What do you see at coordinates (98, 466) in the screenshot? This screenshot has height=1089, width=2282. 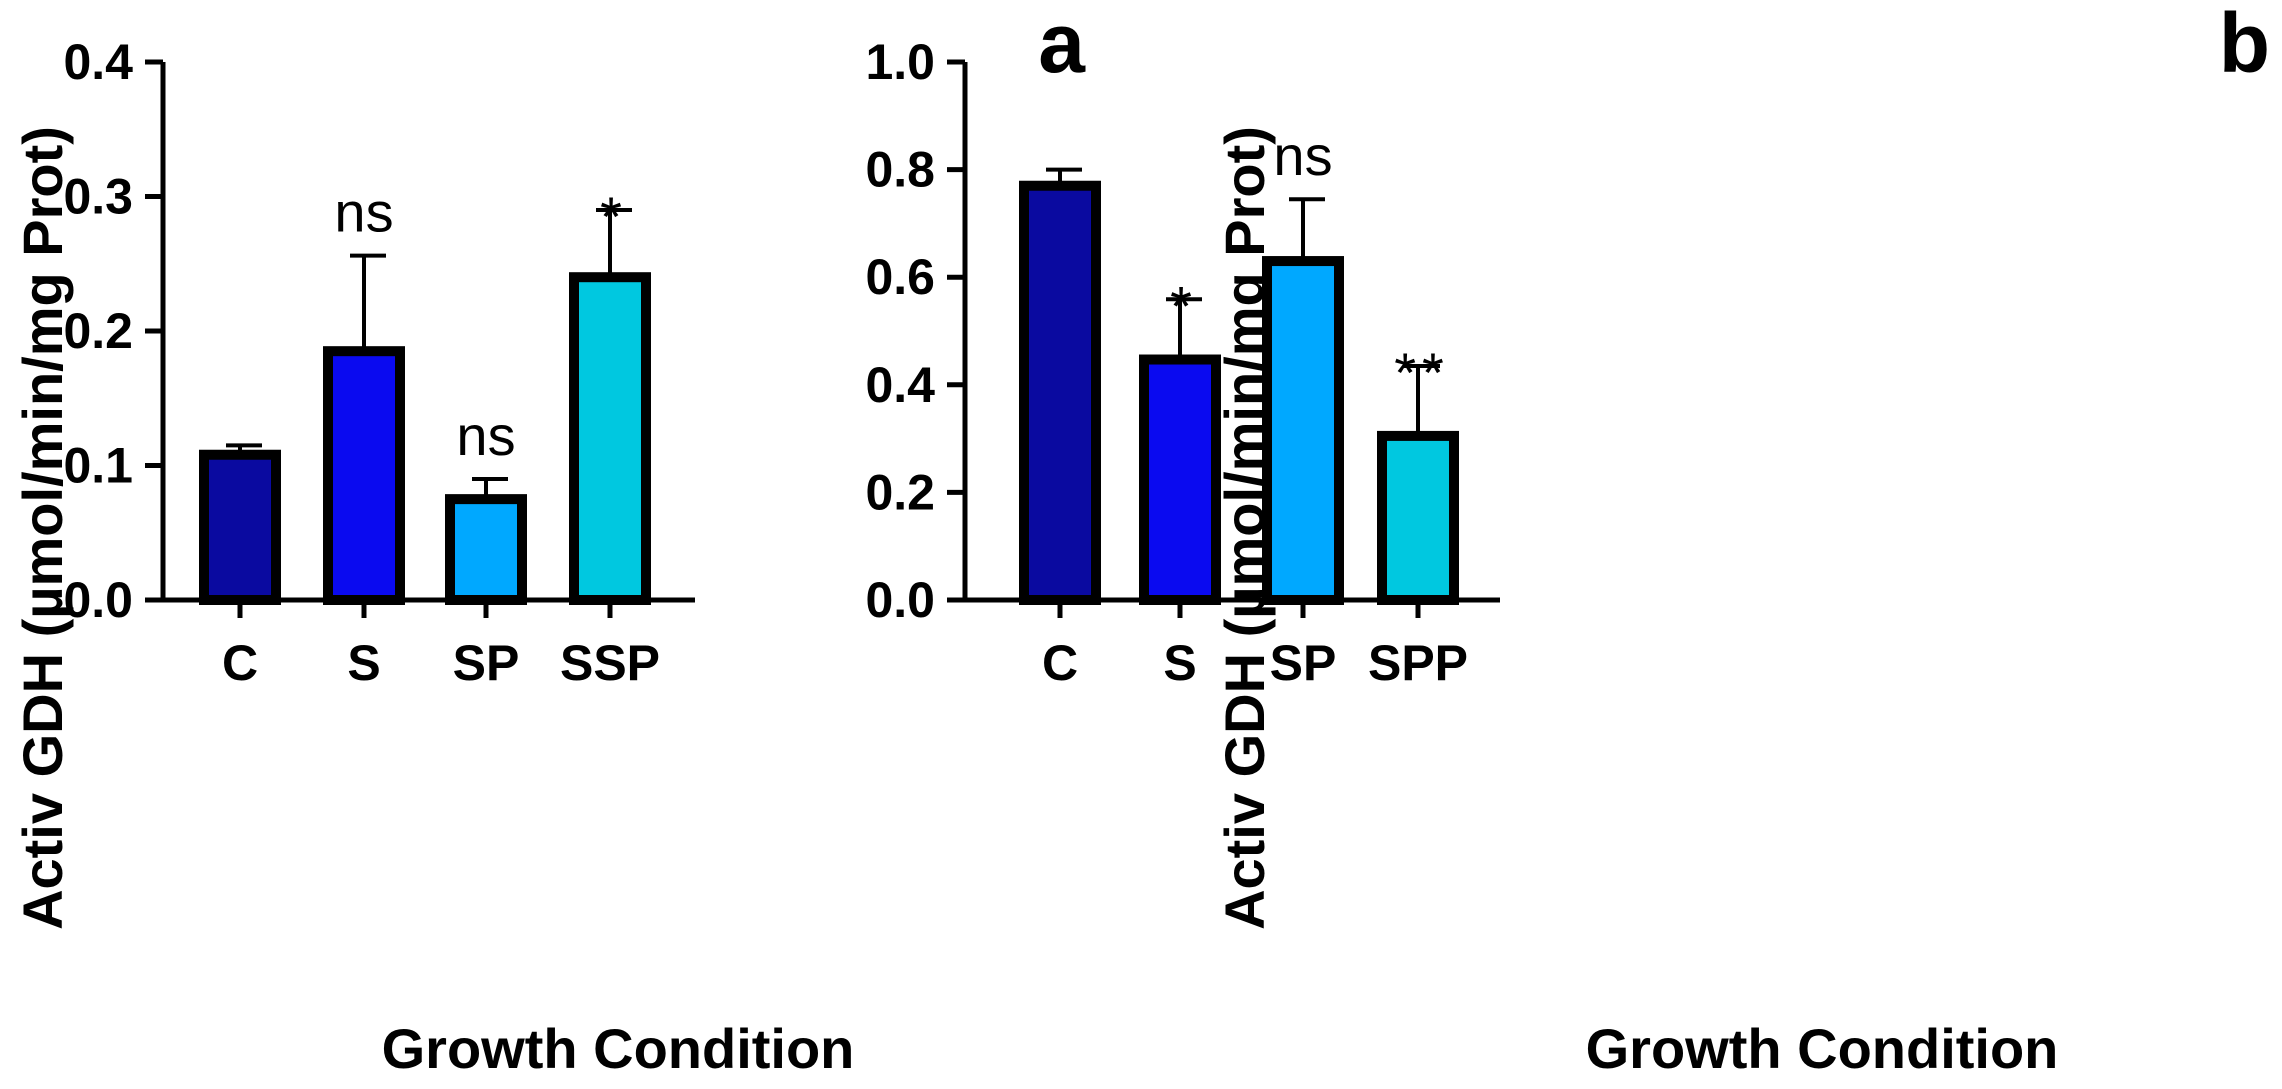 I see `y-tick-label: 0.1` at bounding box center [98, 466].